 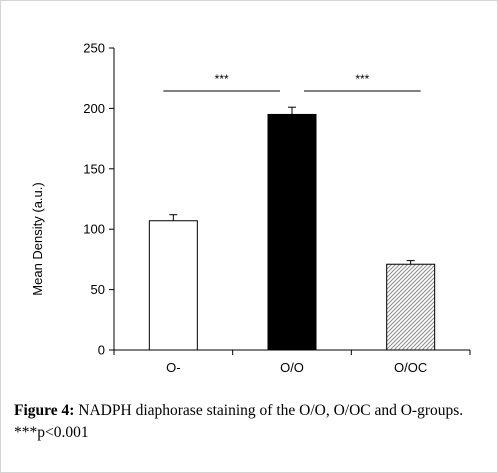 I want to click on y-axis: 0 50 100 150 200 250 Mean Density (a.u.), so click(x=72, y=199).